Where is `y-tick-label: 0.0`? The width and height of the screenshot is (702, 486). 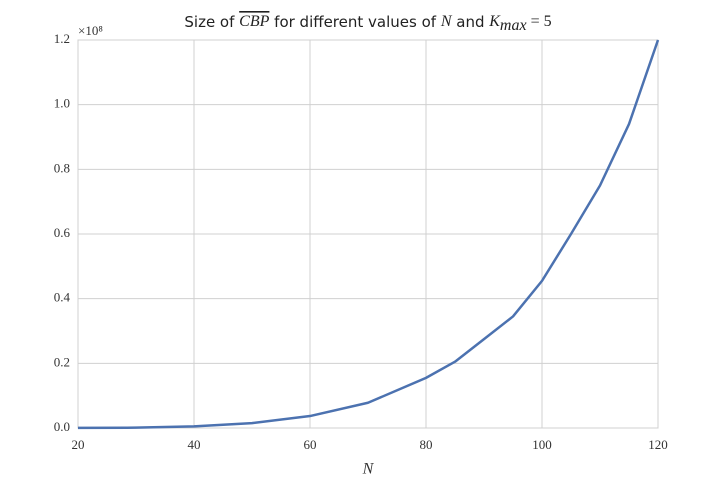 y-tick-label: 0.0 is located at coordinates (62, 426).